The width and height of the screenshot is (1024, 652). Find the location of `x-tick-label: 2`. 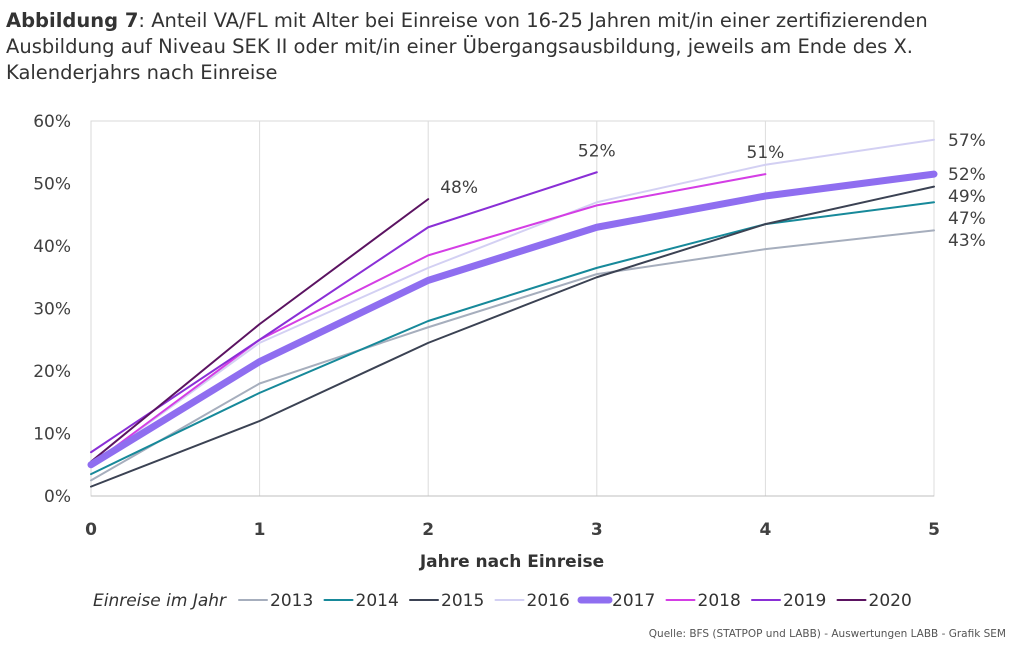

x-tick-label: 2 is located at coordinates (428, 530).